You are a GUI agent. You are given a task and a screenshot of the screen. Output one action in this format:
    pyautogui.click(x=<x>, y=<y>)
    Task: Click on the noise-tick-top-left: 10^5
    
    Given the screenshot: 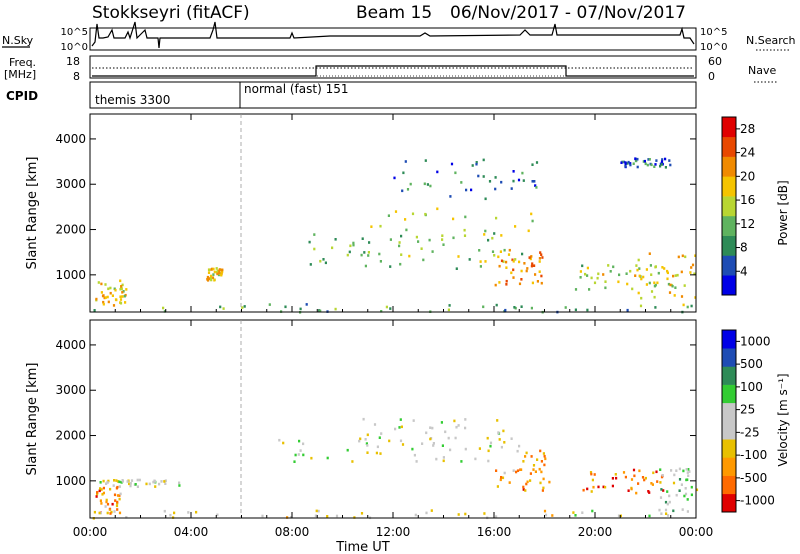 What is the action you would take?
    pyautogui.click(x=74, y=32)
    